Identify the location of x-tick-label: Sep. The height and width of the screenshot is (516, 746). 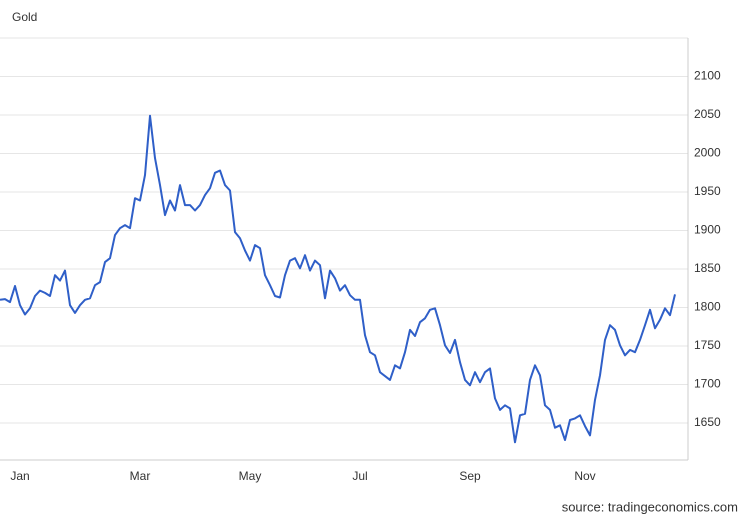
(470, 476).